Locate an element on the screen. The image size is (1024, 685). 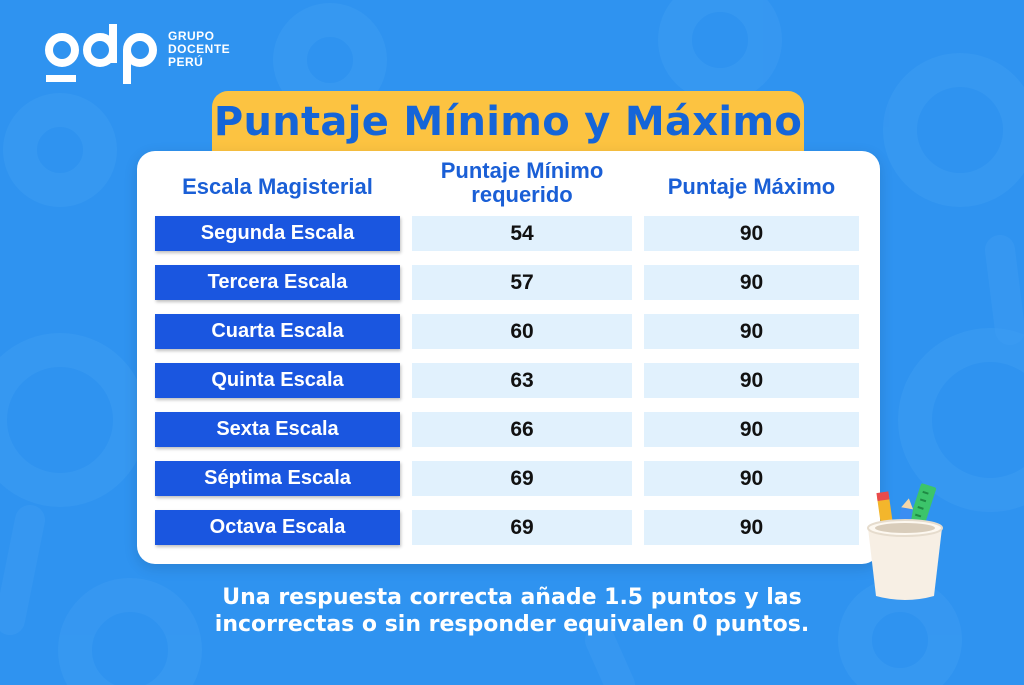
row-minimo: 57 is located at coordinates (522, 282).